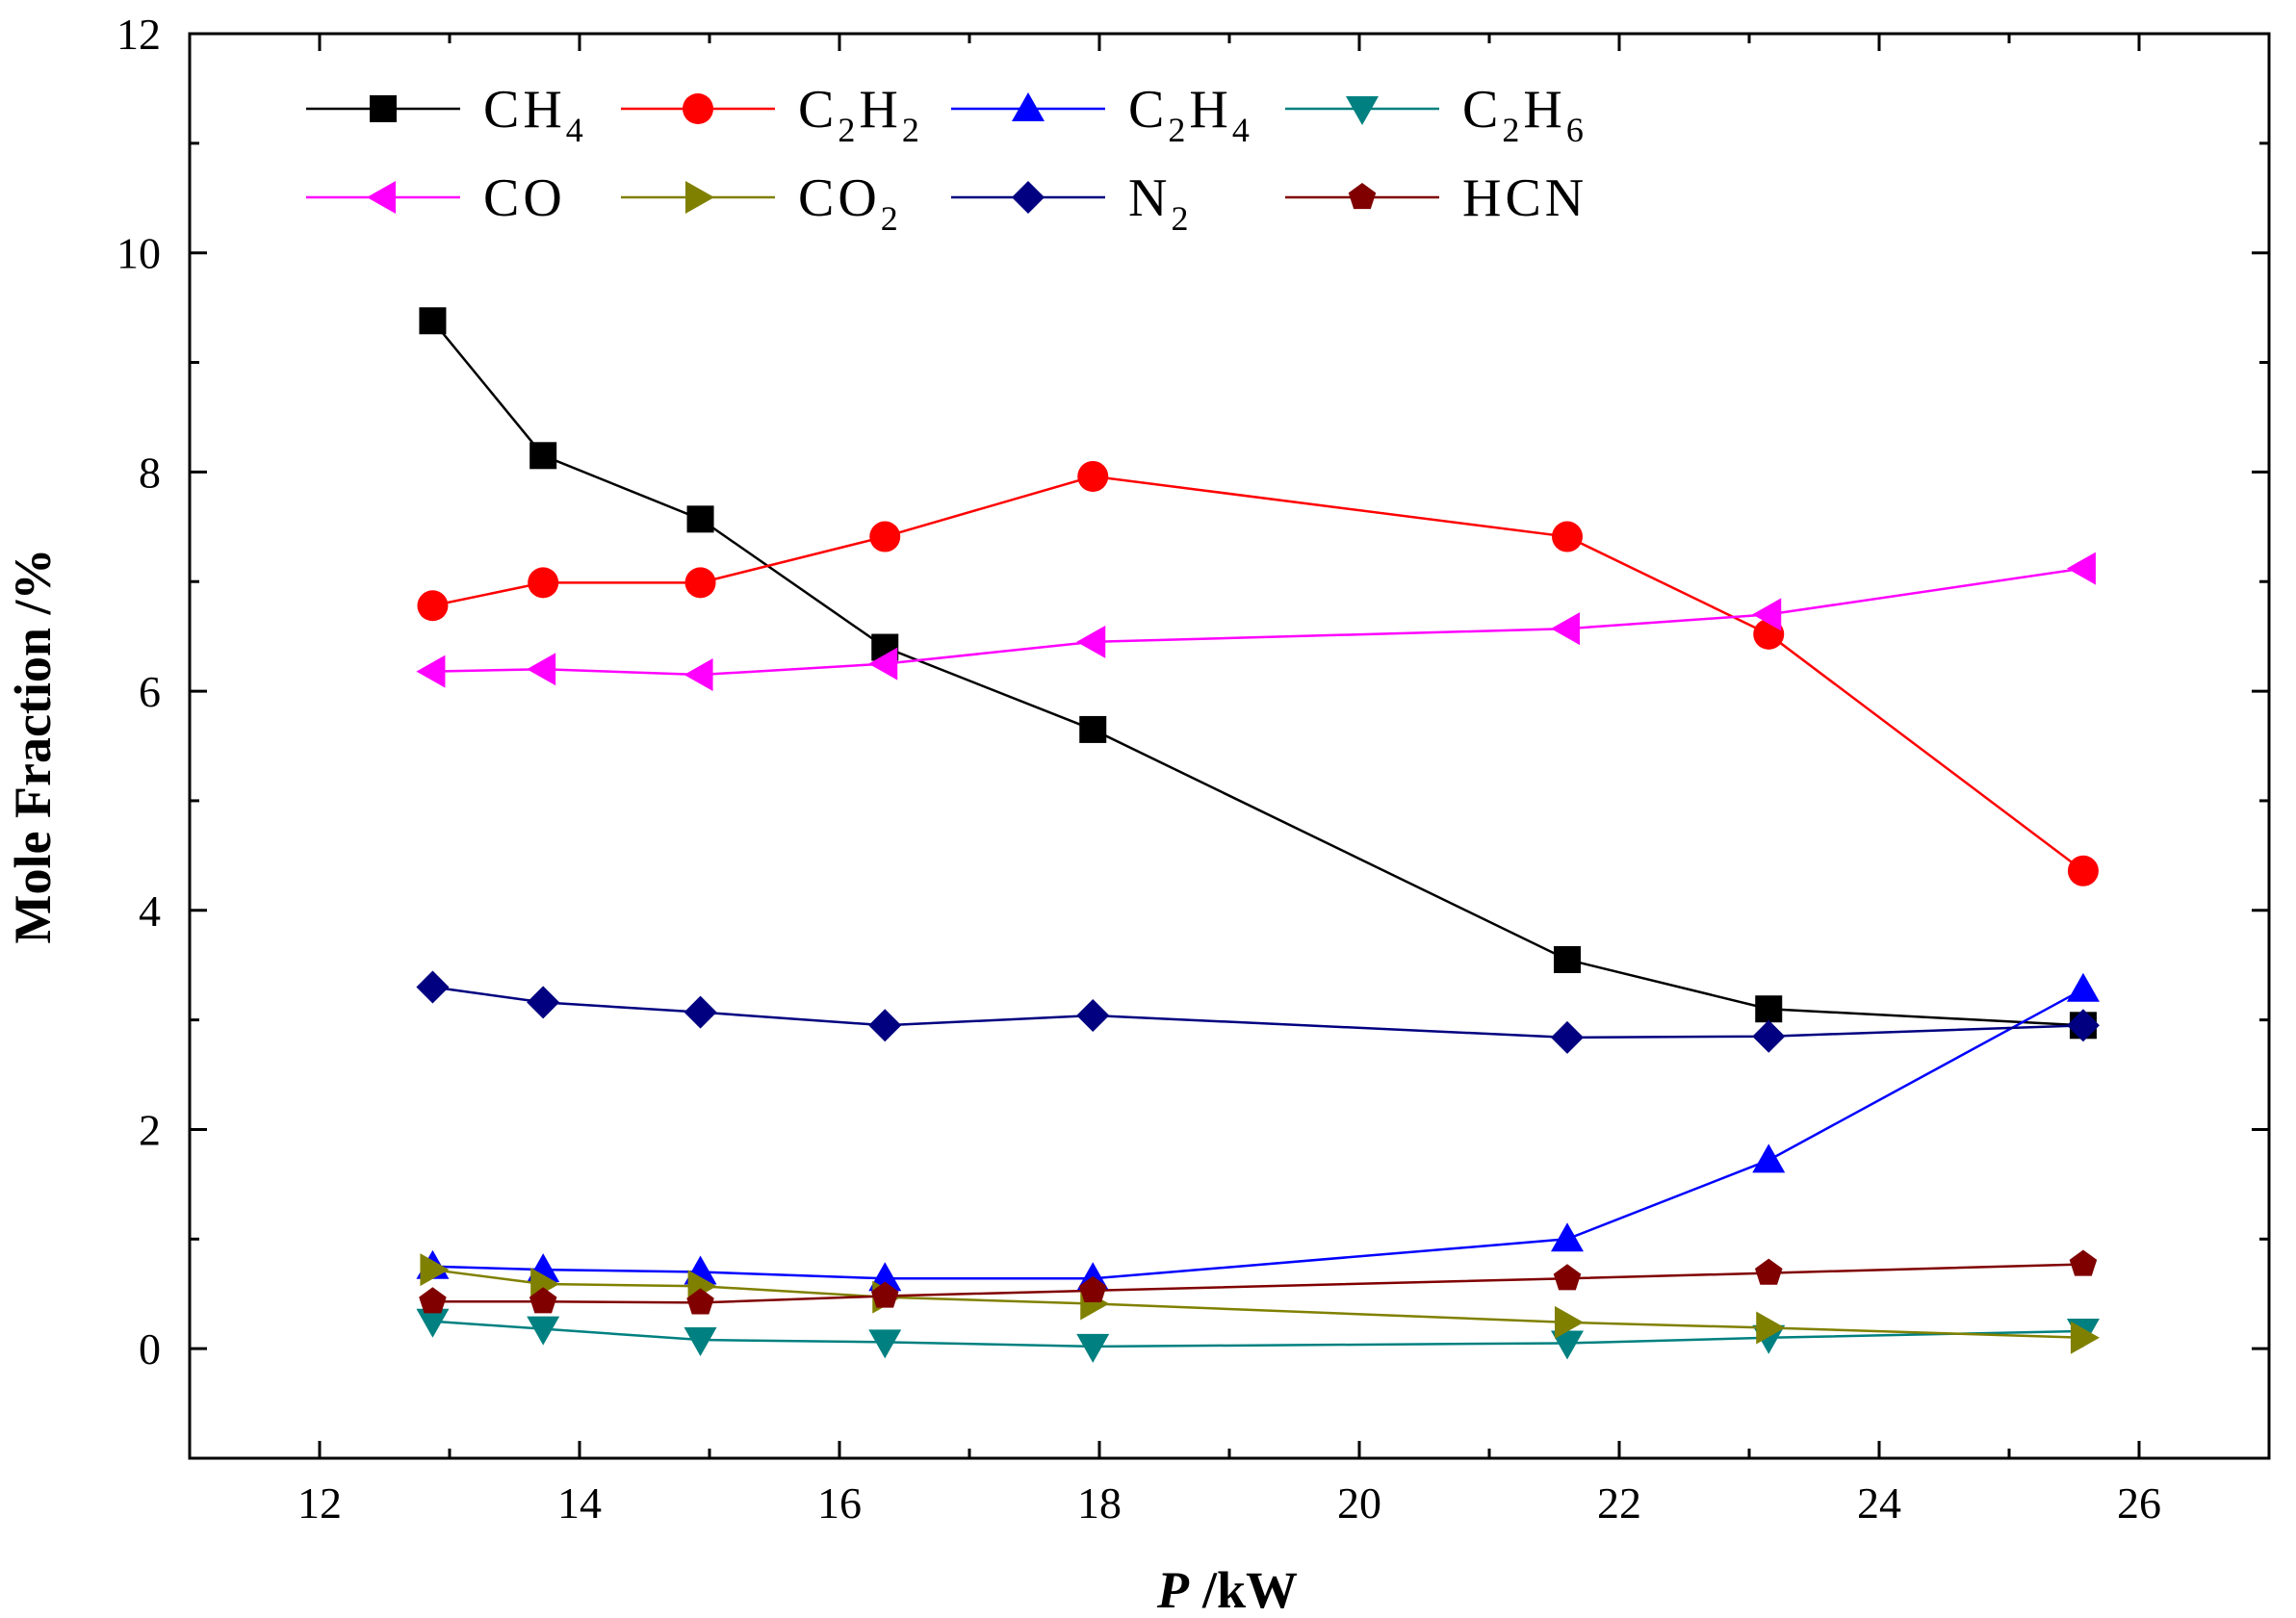 This screenshot has height=1618, width=2296. I want to click on series-line-n2, so click(1257, 1013).